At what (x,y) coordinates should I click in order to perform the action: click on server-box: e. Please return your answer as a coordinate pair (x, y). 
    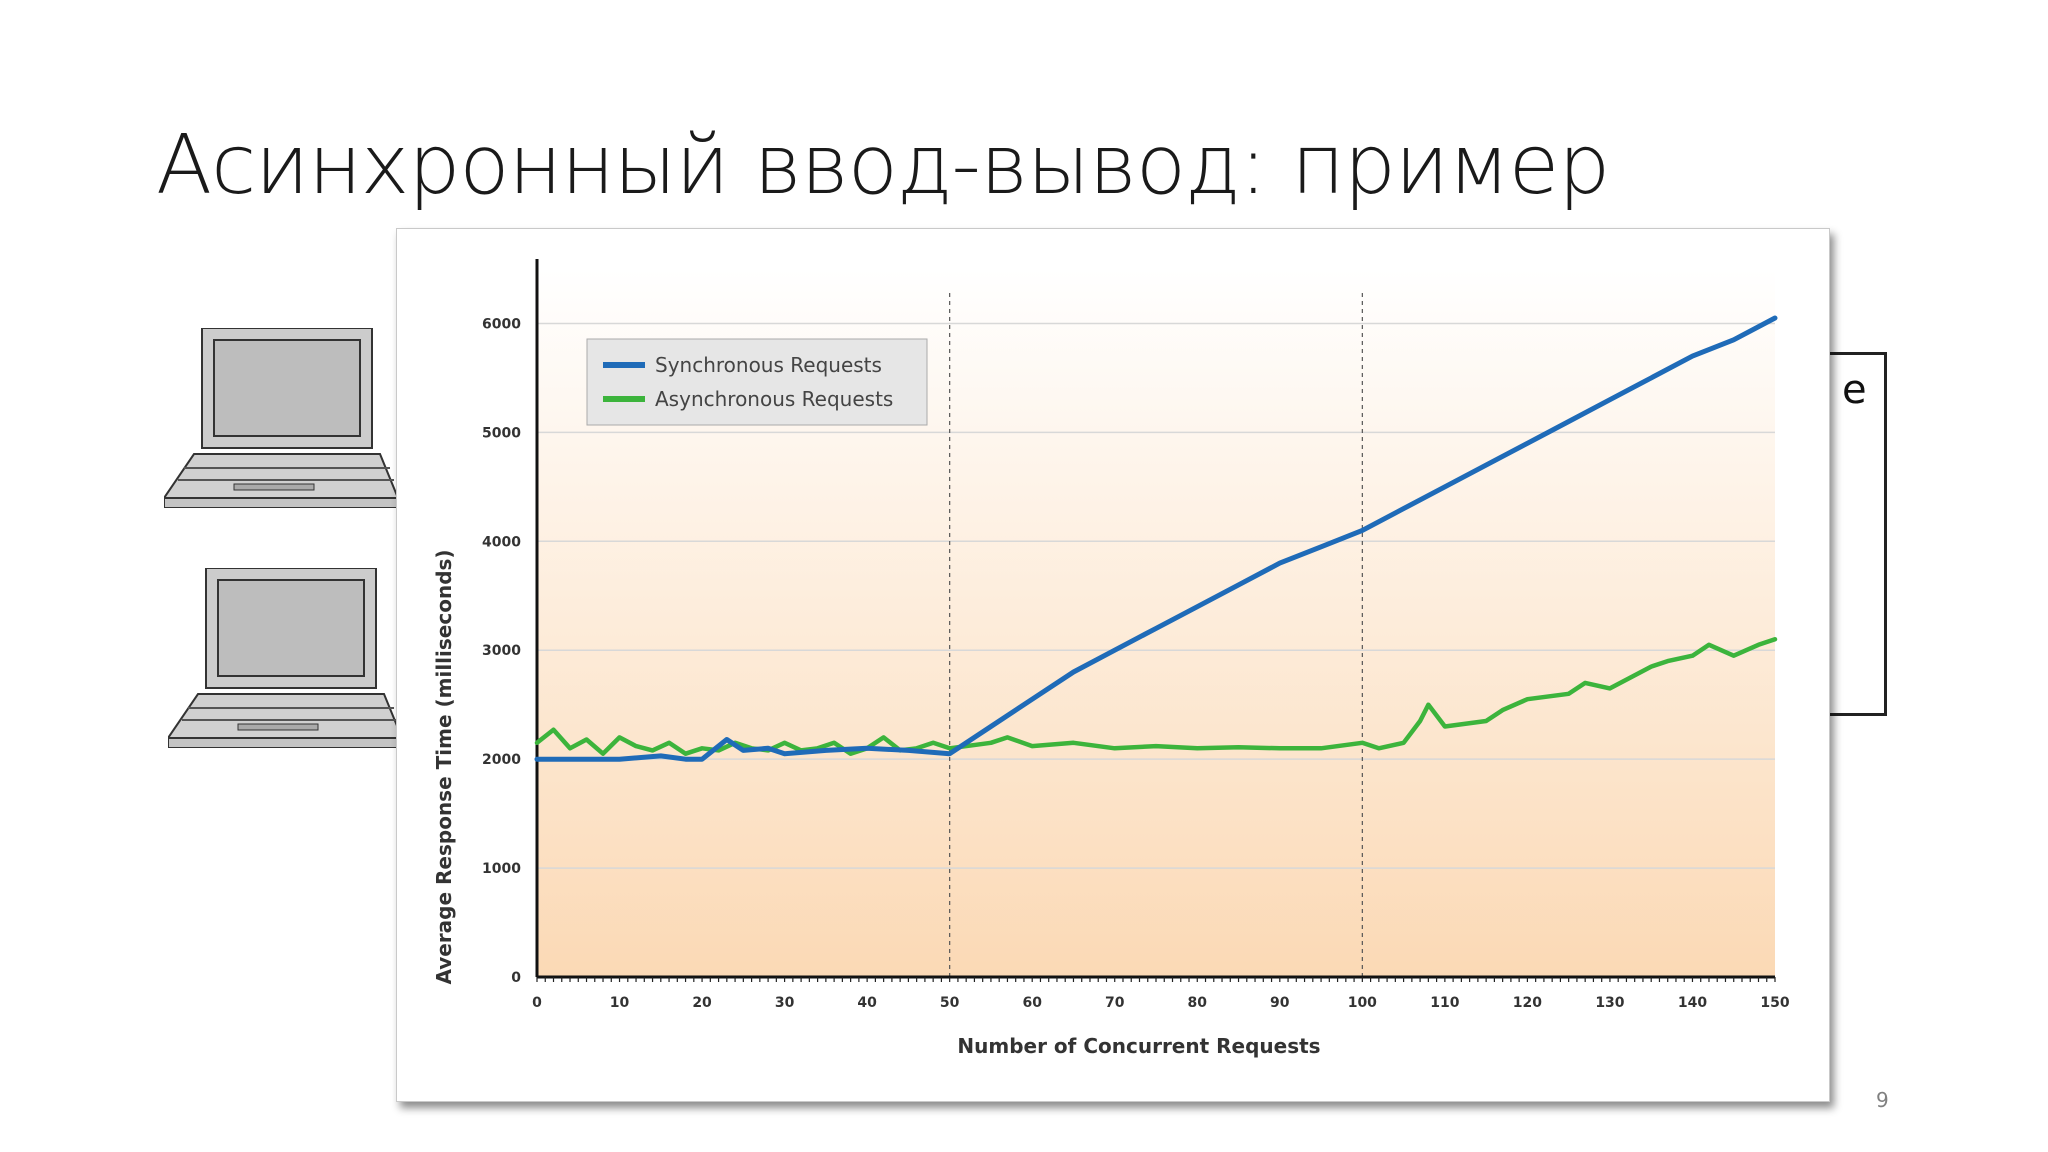
    Looking at the image, I should click on (1853, 534).